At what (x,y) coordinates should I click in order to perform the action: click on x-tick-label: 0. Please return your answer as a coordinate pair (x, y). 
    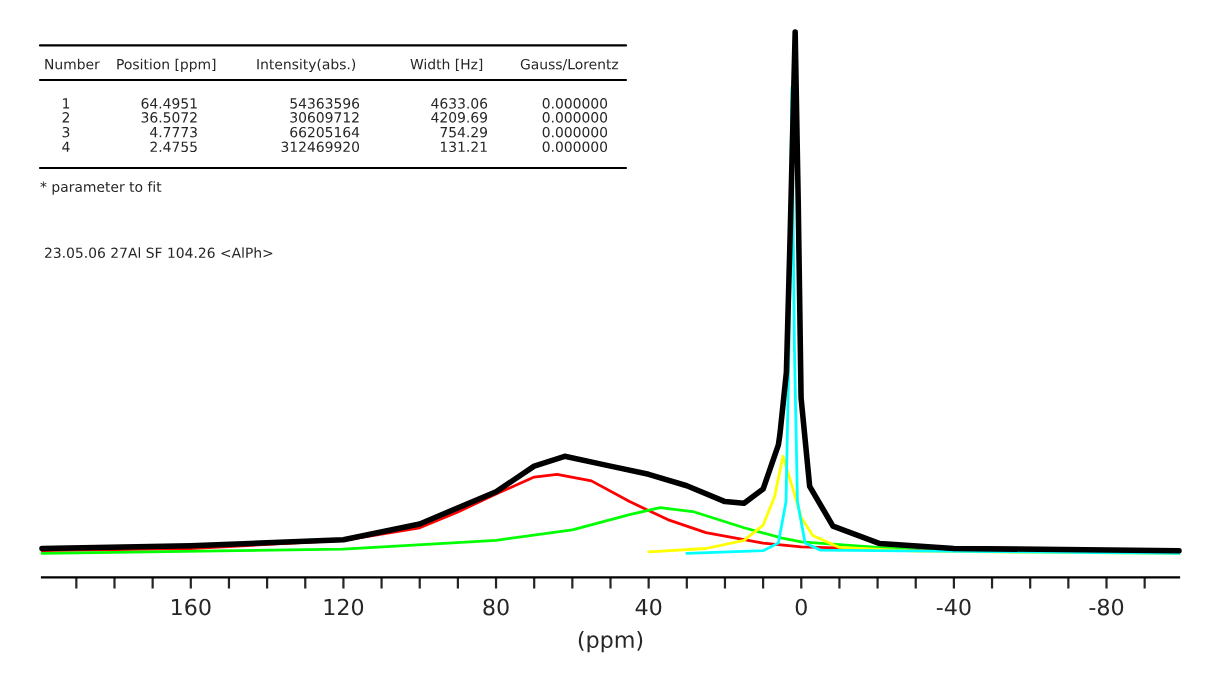
    Looking at the image, I should click on (801, 607).